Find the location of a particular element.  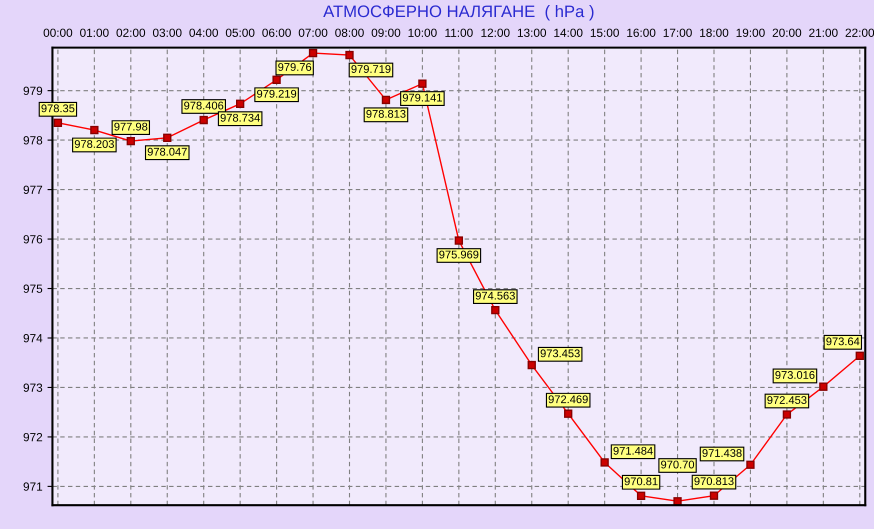

y-tick-label: 976 is located at coordinates (33, 239).